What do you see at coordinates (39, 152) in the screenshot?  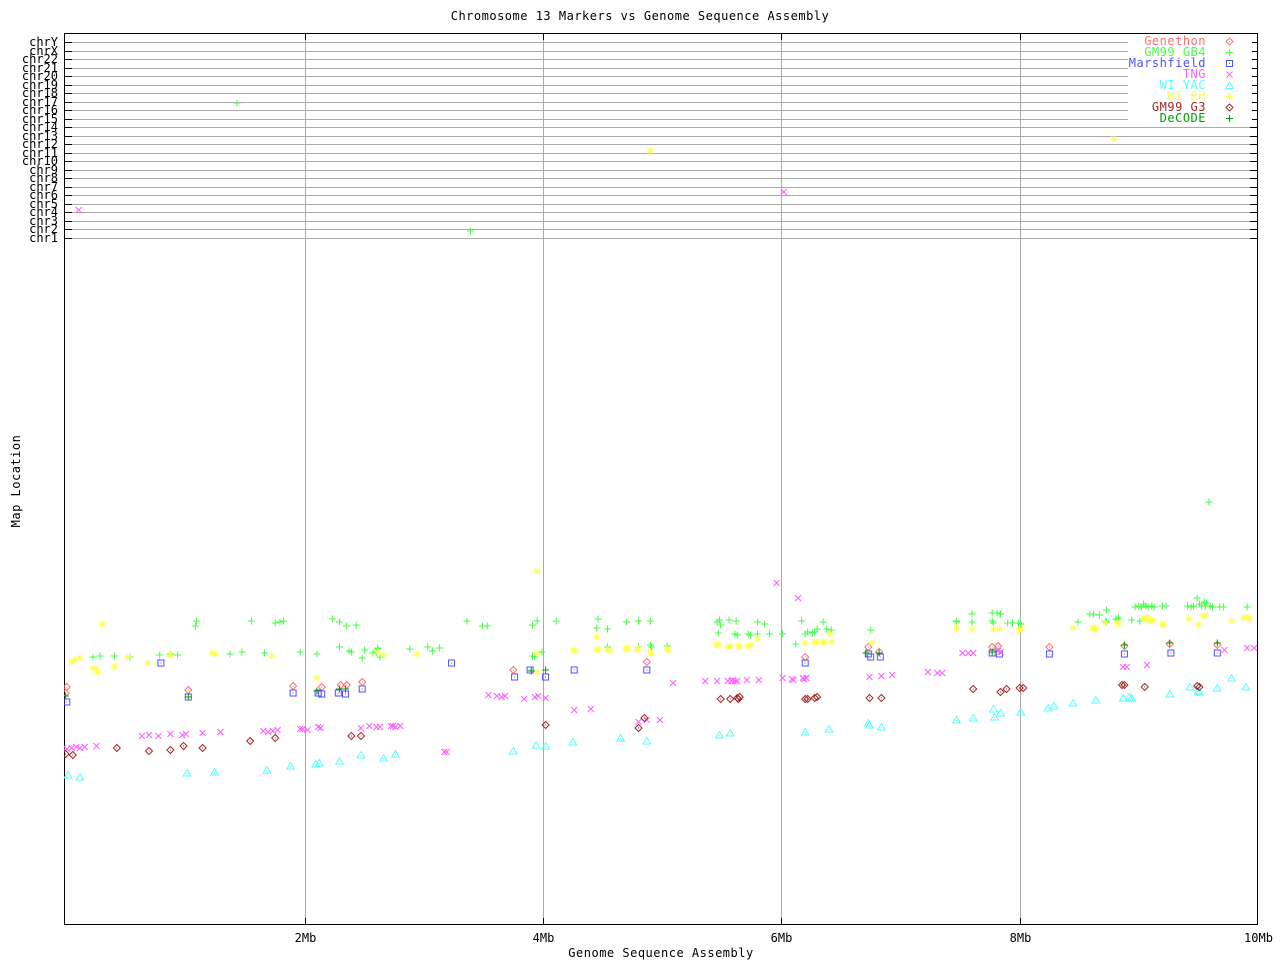 I see `y-tick-label: chr11` at bounding box center [39, 152].